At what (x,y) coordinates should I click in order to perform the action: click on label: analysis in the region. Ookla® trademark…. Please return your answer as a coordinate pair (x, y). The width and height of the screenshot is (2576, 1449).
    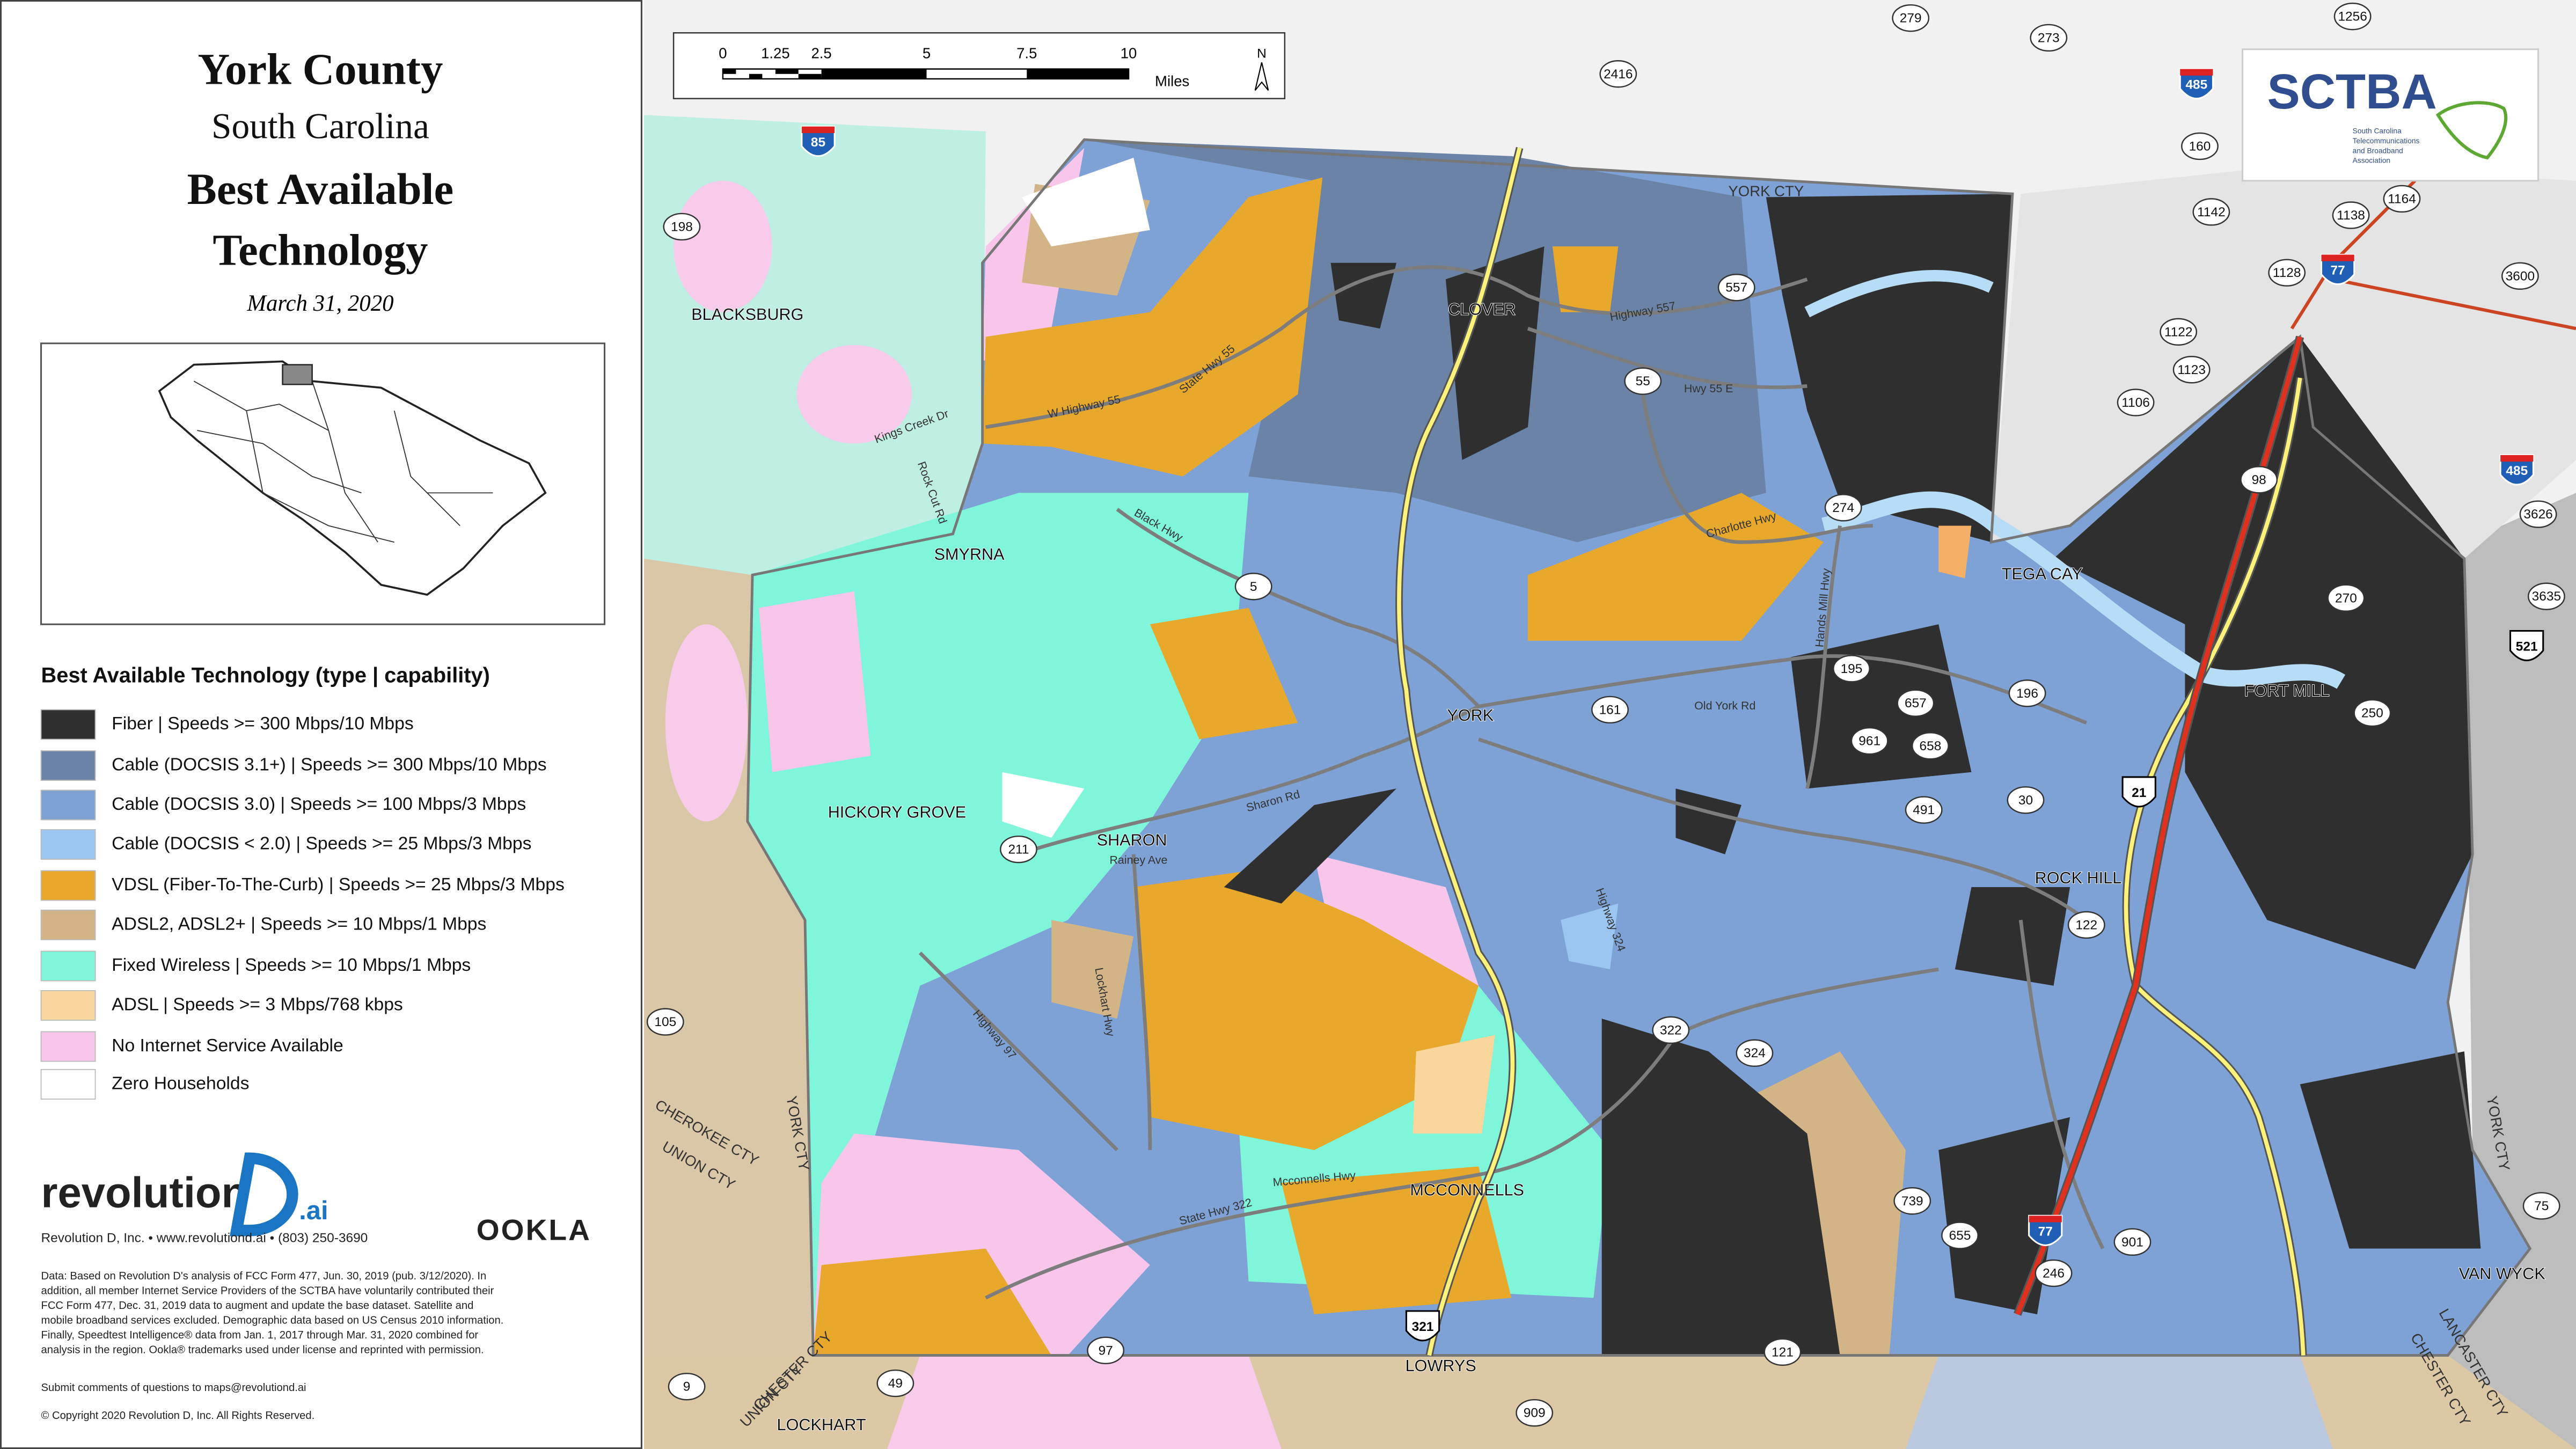
    Looking at the image, I should click on (262, 1350).